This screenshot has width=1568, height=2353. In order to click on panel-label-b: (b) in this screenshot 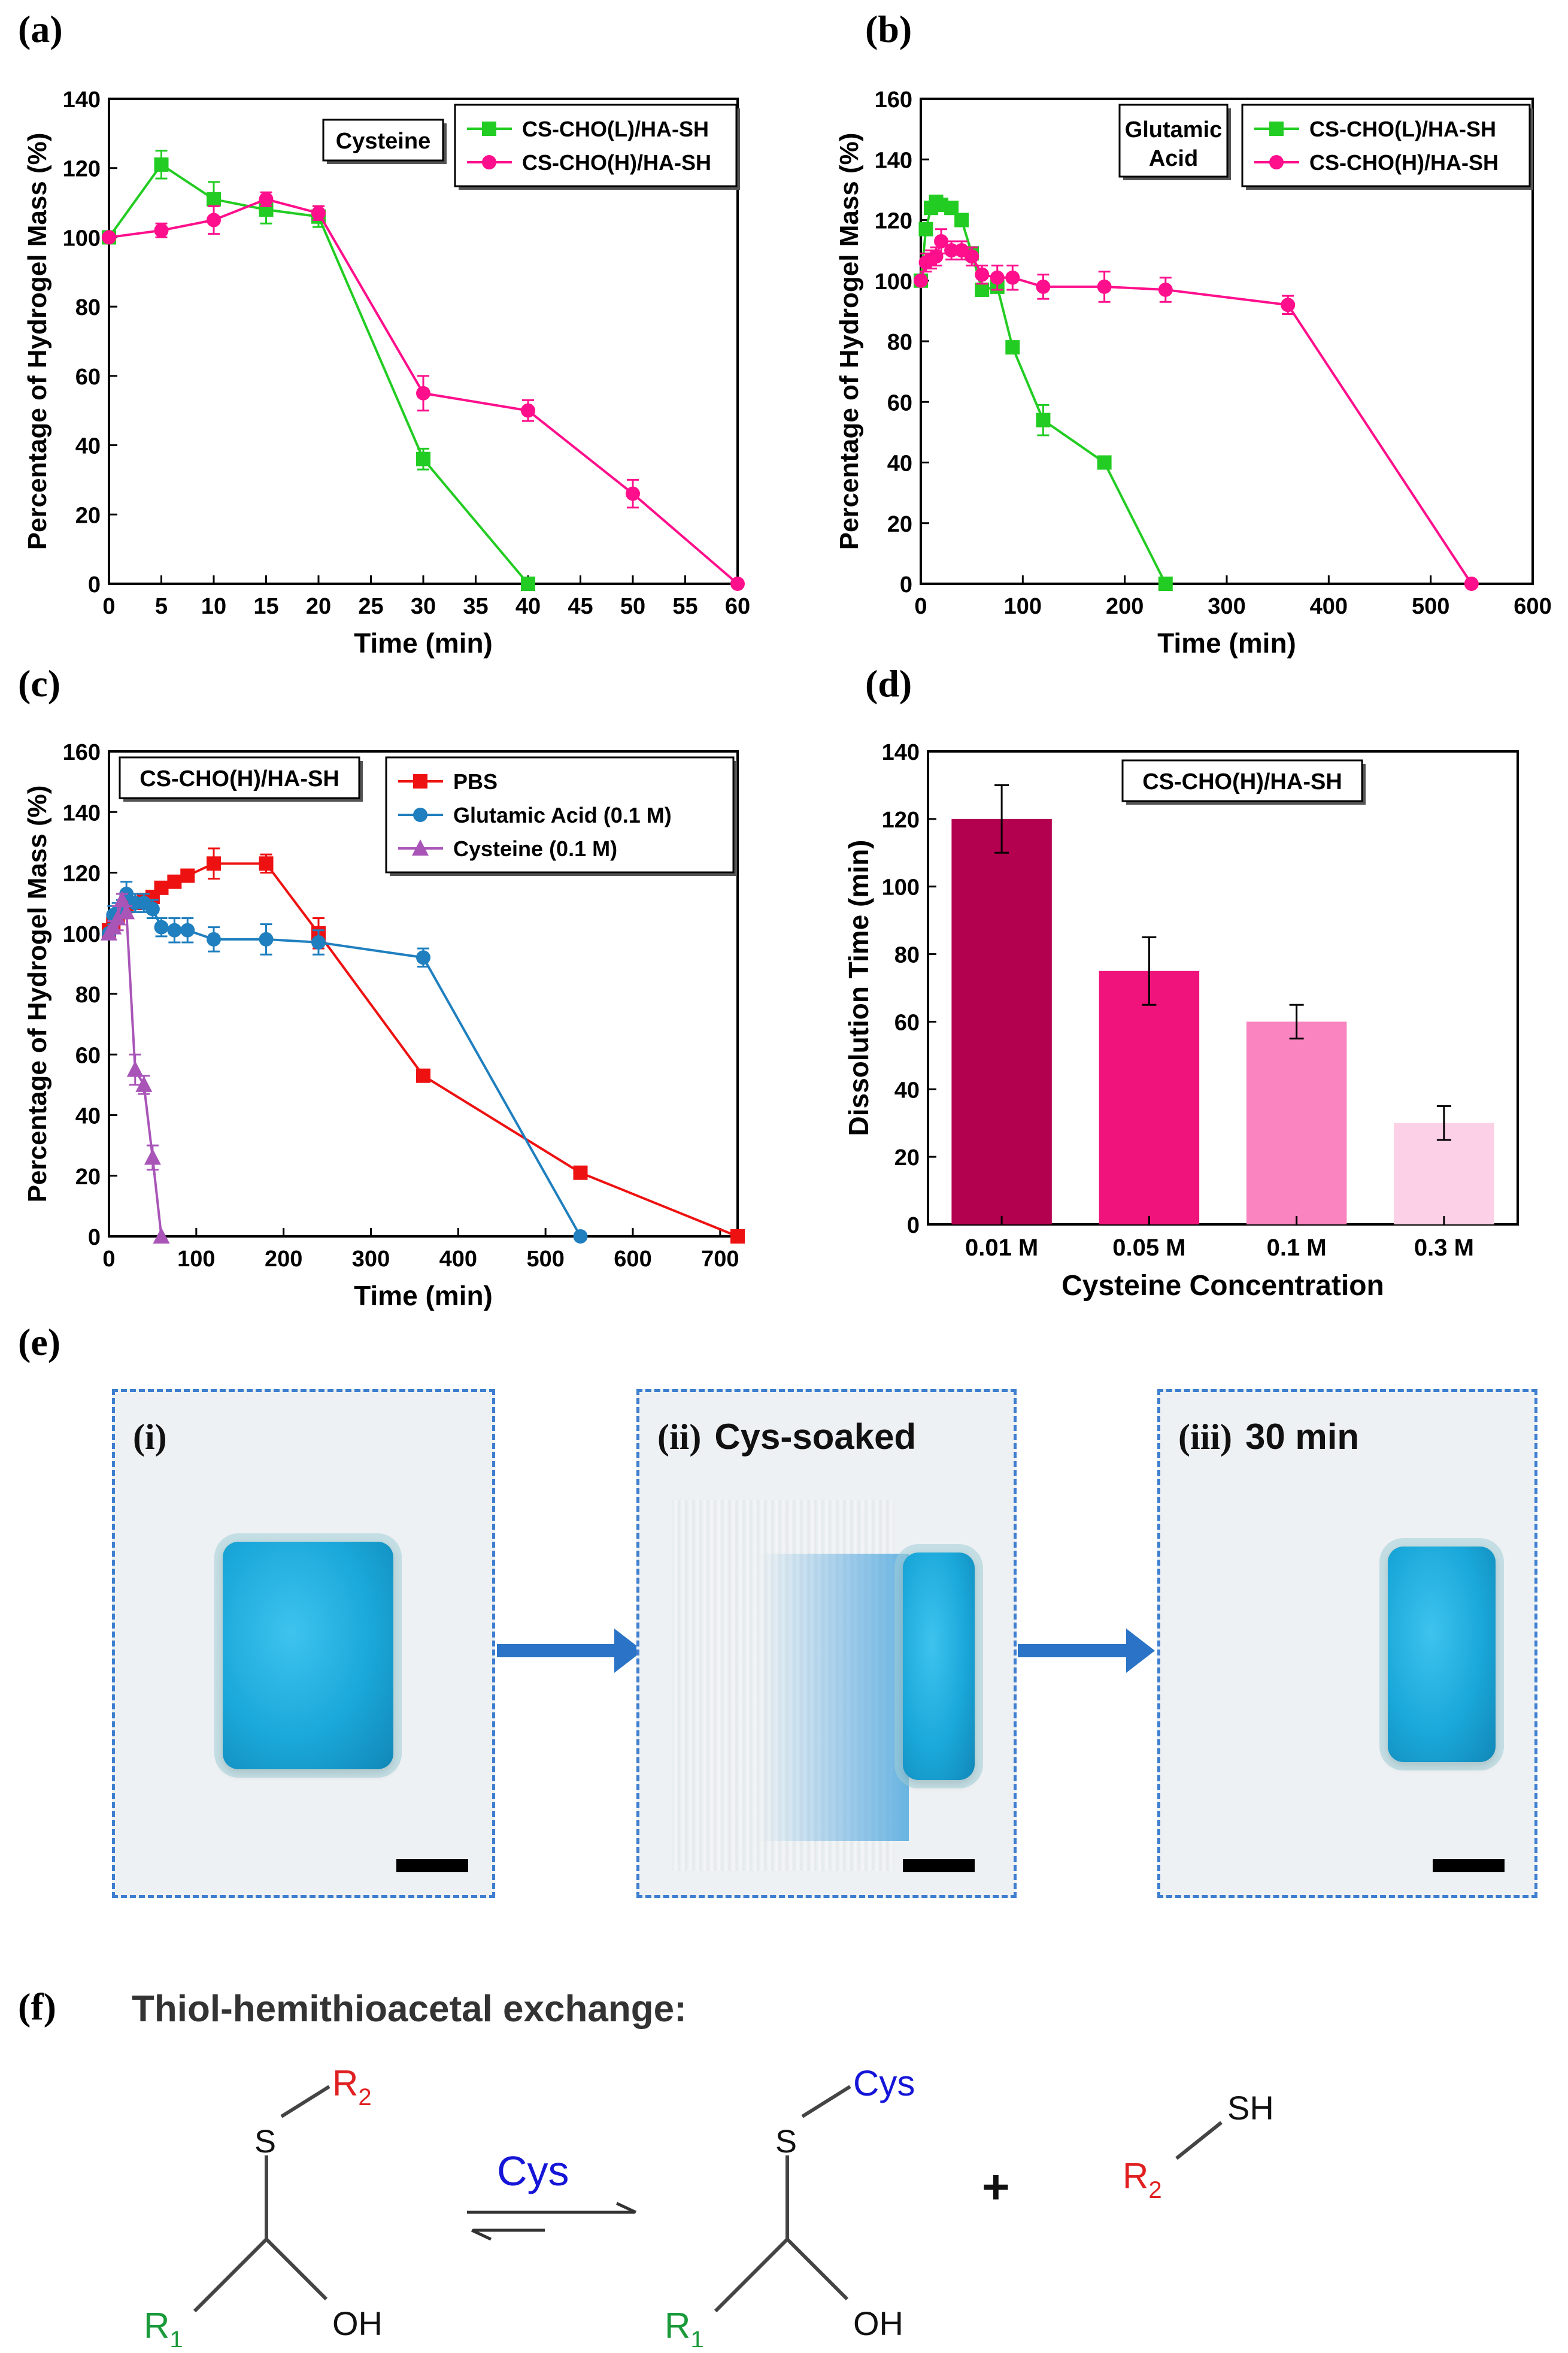, I will do `click(888, 29)`.